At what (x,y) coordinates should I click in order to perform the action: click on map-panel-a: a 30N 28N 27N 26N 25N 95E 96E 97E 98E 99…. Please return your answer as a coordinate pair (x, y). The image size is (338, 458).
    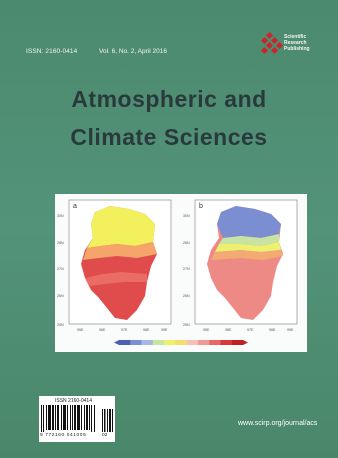
    Looking at the image, I should click on (114, 265).